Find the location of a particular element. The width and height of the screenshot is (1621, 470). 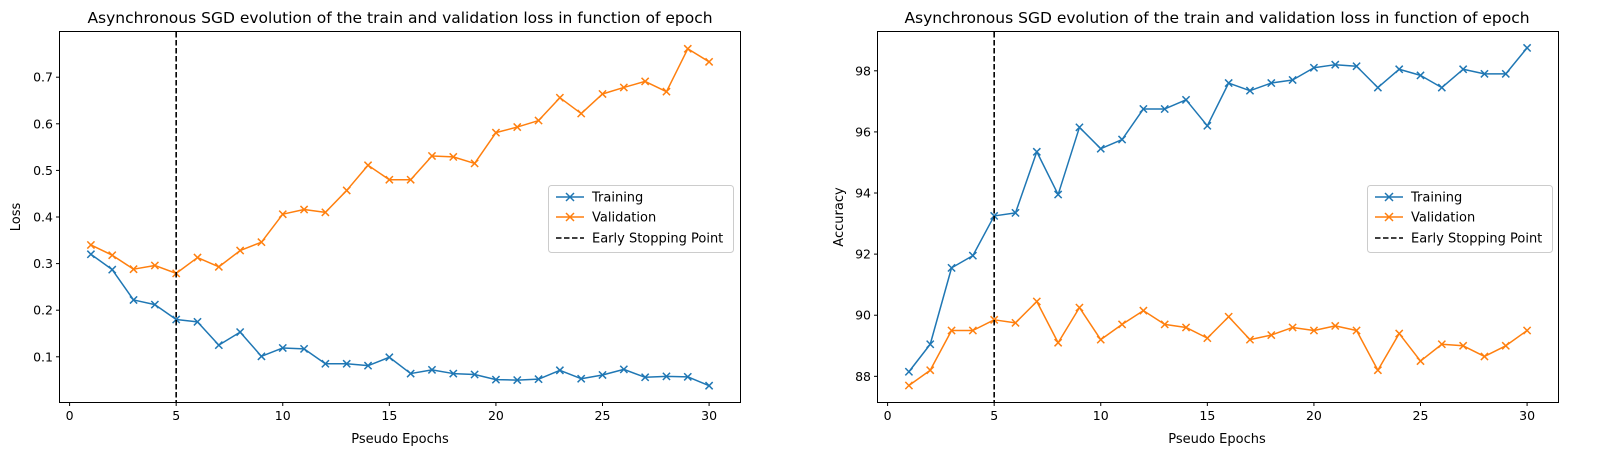

loss-chart-ylabel: Loss is located at coordinates (16, 217).